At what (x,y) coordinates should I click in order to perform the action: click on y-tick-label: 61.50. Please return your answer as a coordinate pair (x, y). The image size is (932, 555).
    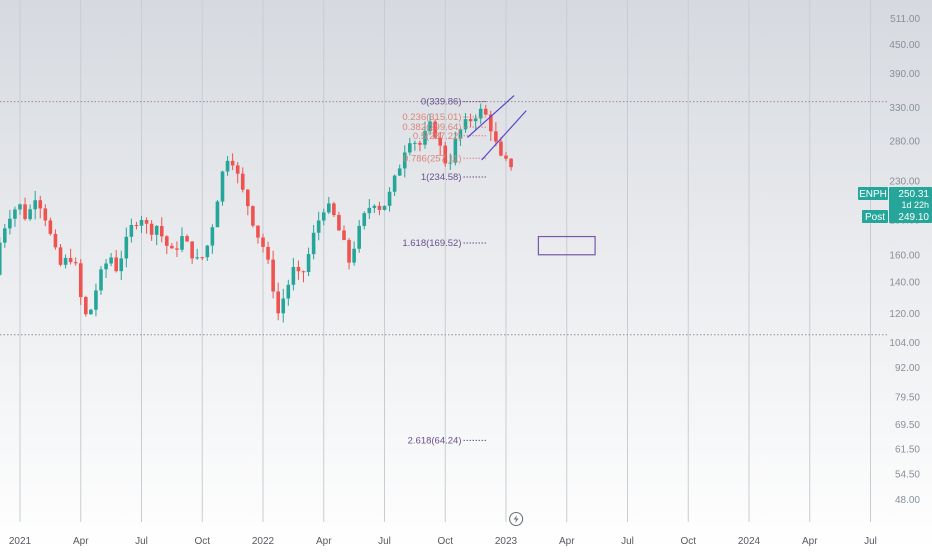
    Looking at the image, I should click on (907, 450).